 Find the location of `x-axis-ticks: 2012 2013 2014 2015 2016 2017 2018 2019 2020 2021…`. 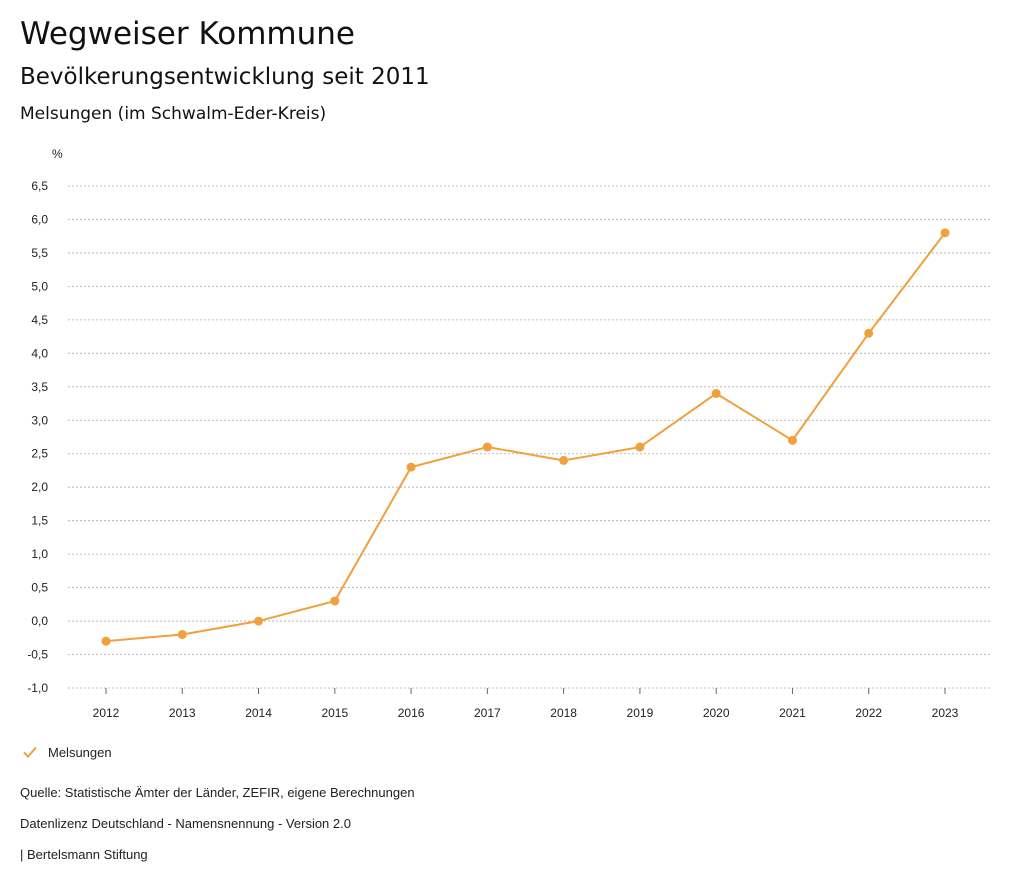

x-axis-ticks: 2012 2013 2014 2015 2016 2017 2018 2019 2020 2021… is located at coordinates (526, 704).